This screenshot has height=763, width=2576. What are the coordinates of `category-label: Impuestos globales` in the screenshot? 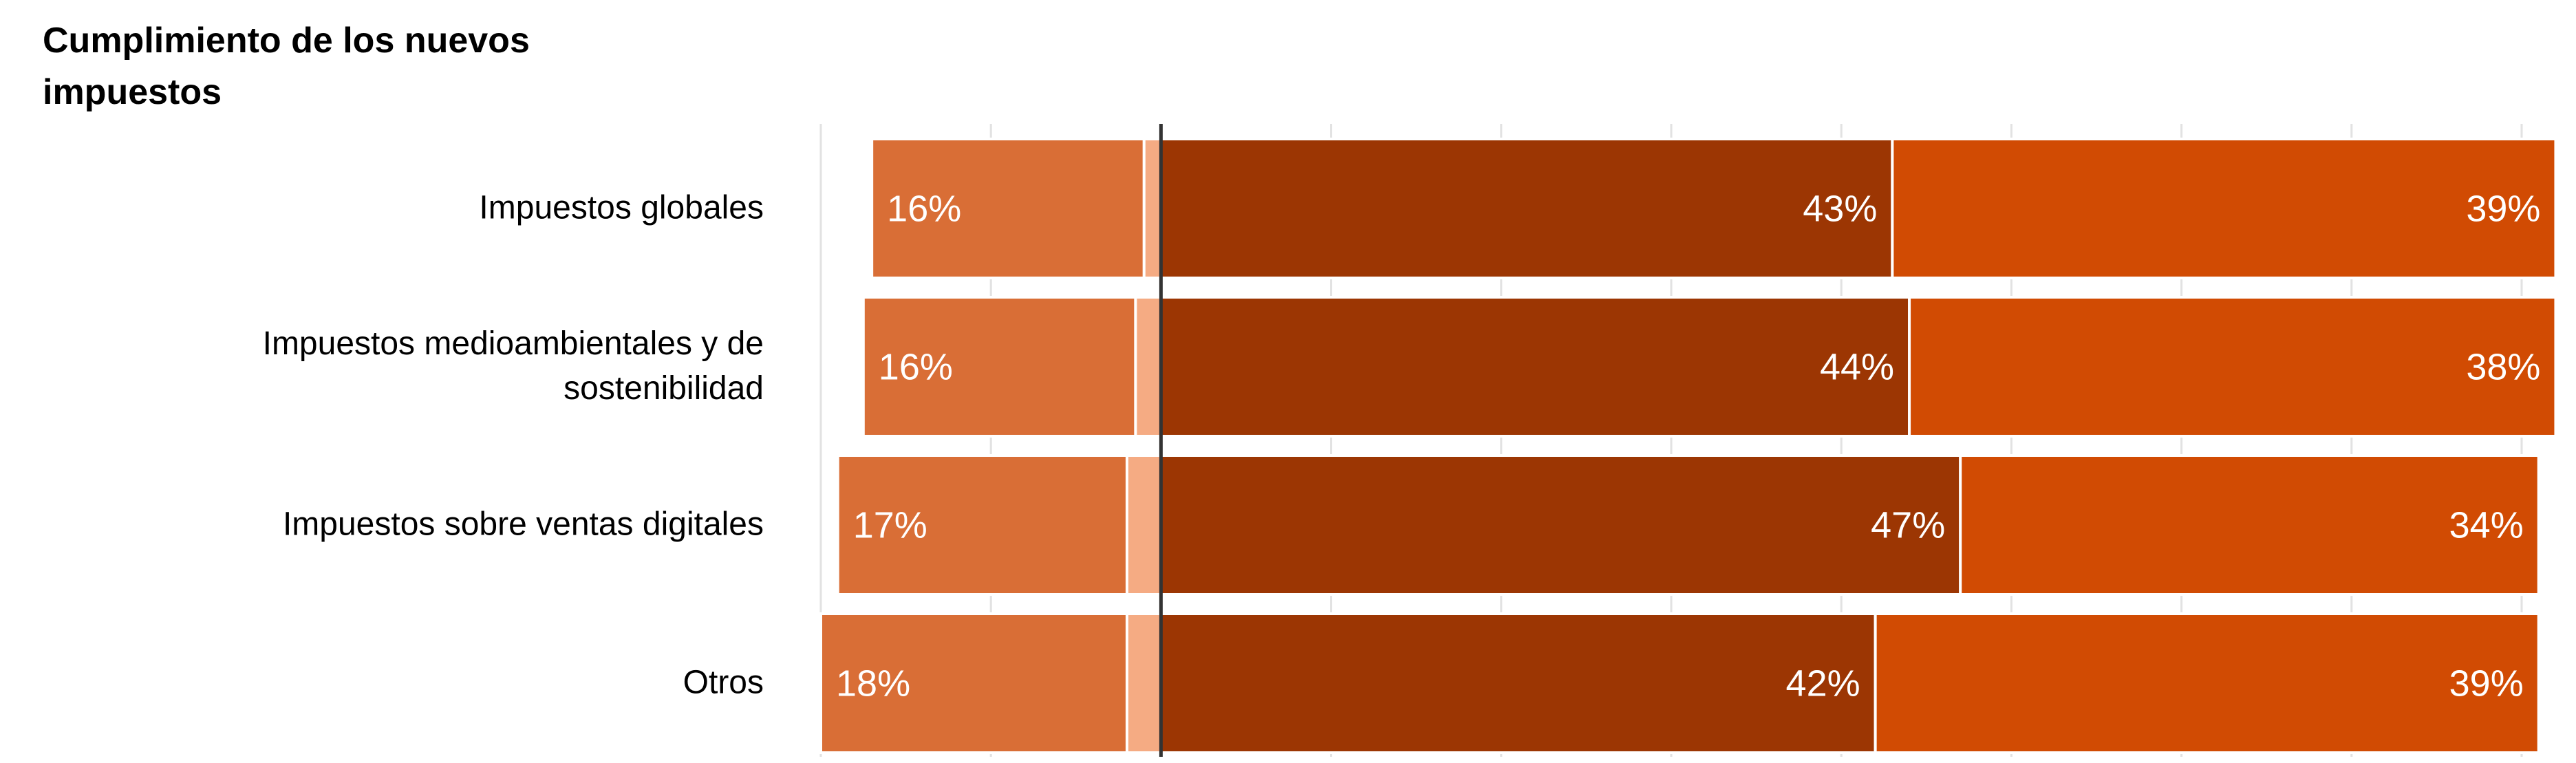 It's located at (621, 207).